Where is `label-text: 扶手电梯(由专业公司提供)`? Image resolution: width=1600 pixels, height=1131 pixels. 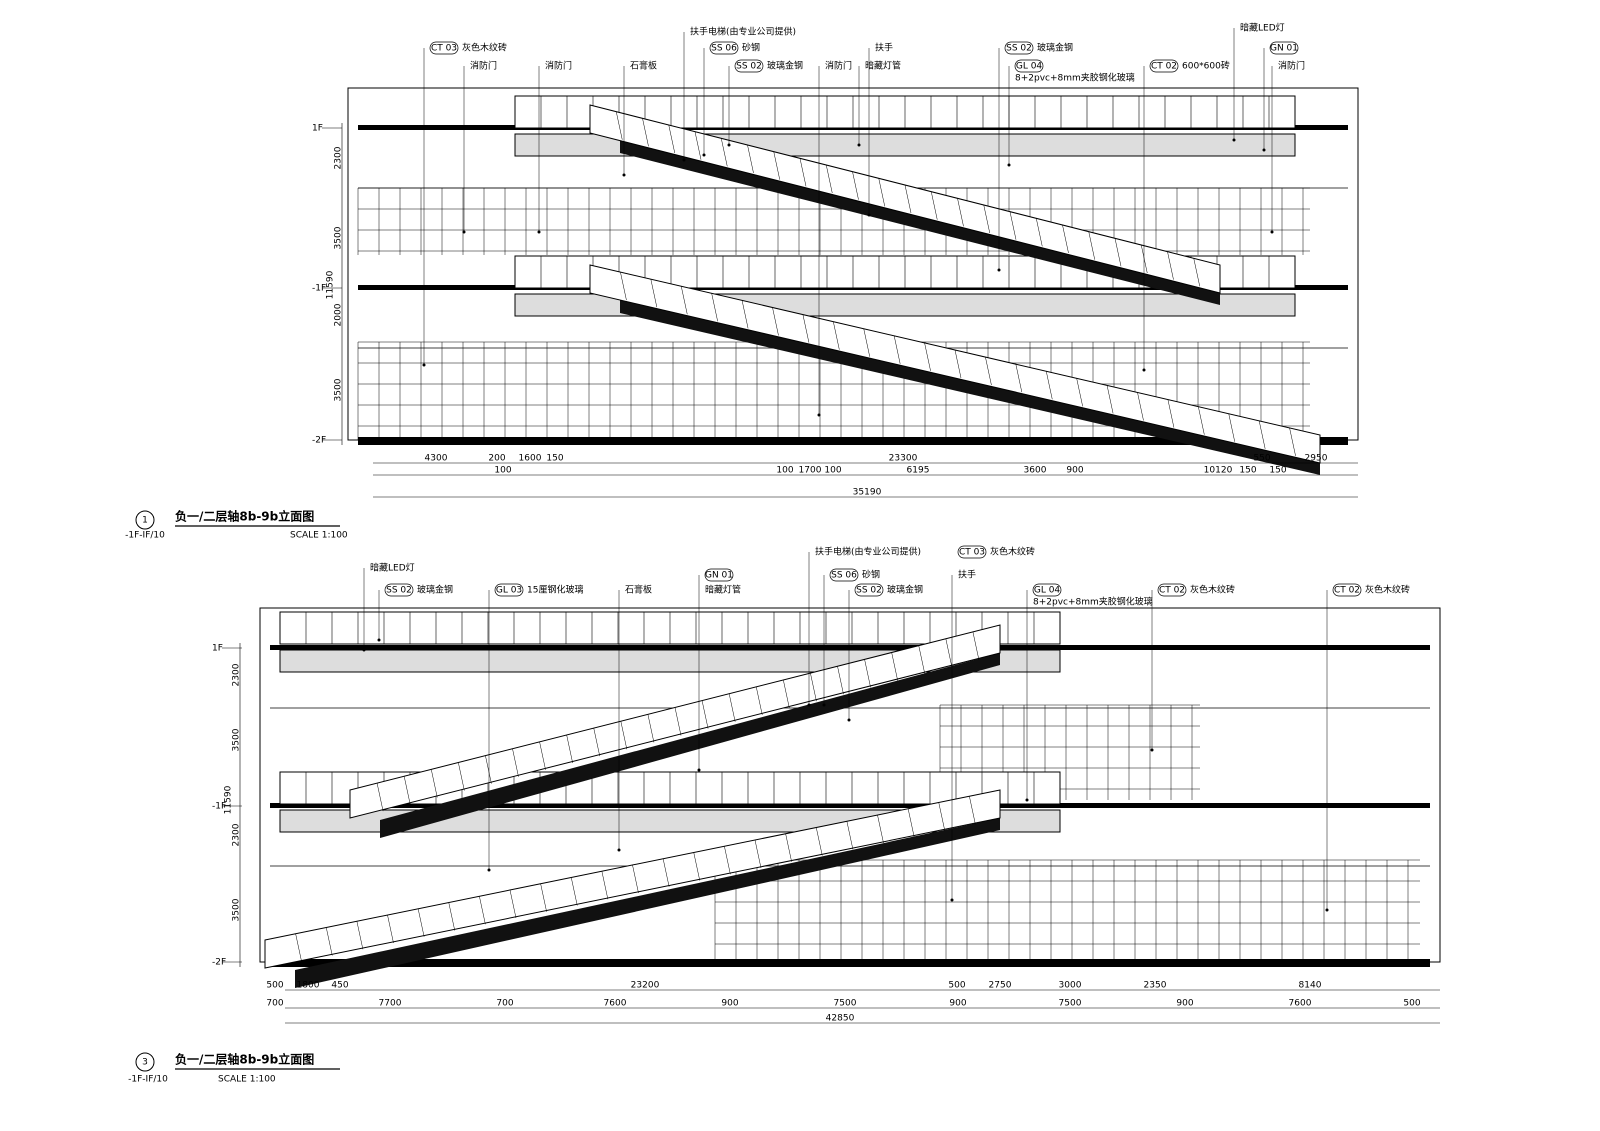
label-text: 扶手电梯(由专业公司提供) is located at coordinates (868, 552).